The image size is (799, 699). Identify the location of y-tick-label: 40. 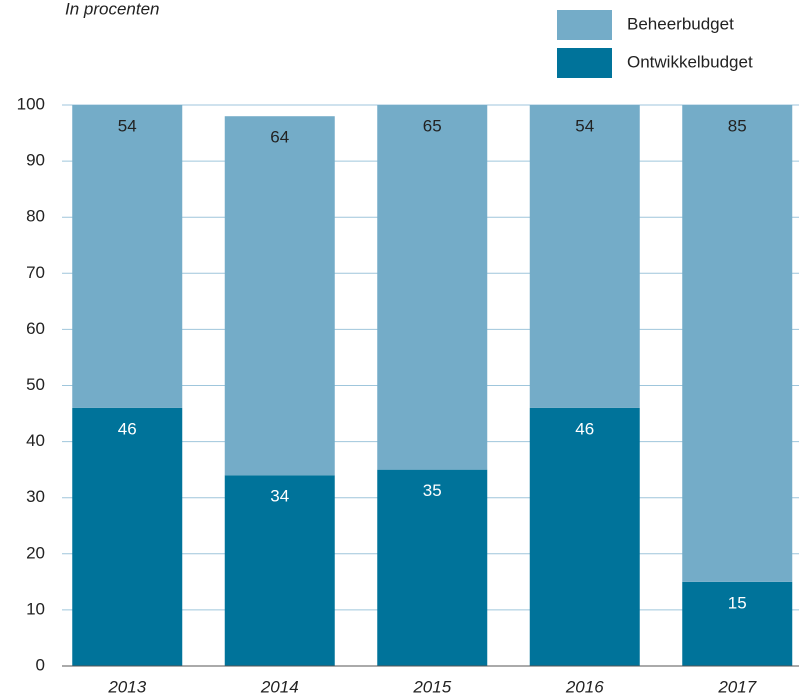
(35, 440).